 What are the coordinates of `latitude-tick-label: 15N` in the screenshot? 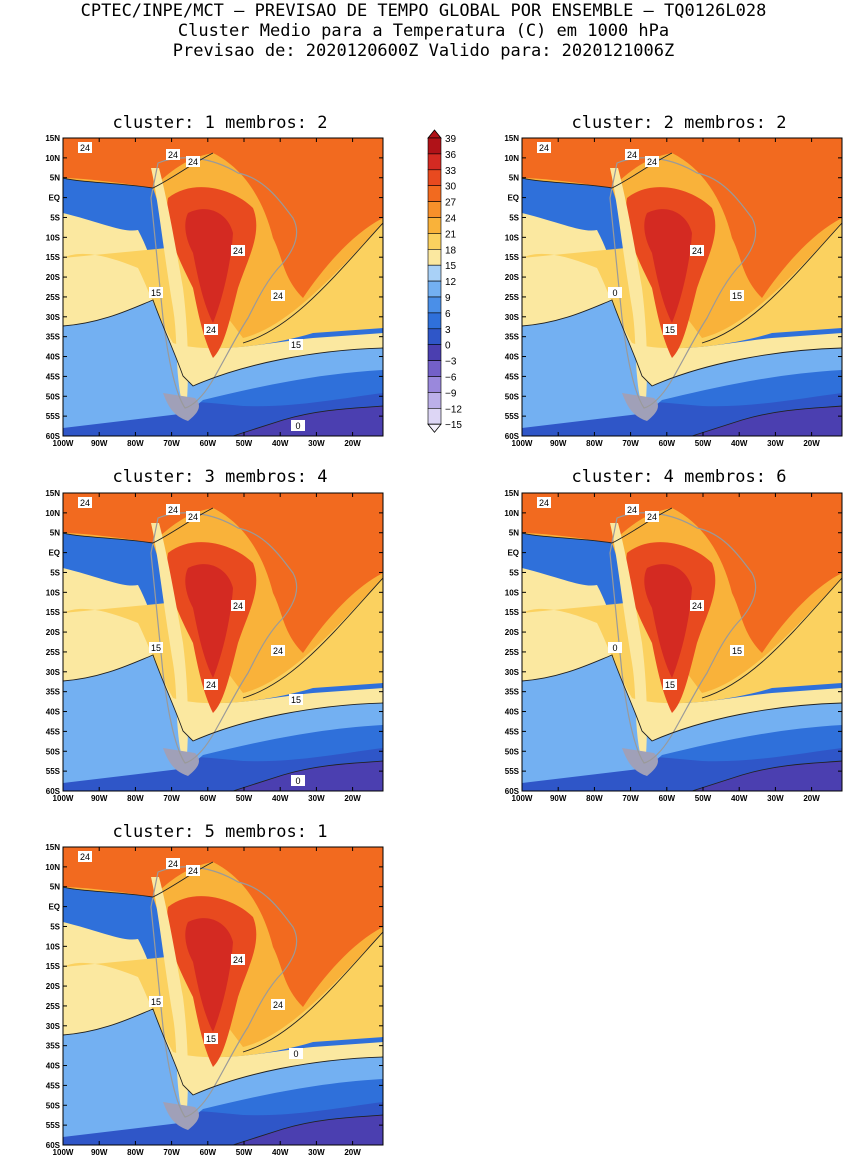 It's located at (511, 493).